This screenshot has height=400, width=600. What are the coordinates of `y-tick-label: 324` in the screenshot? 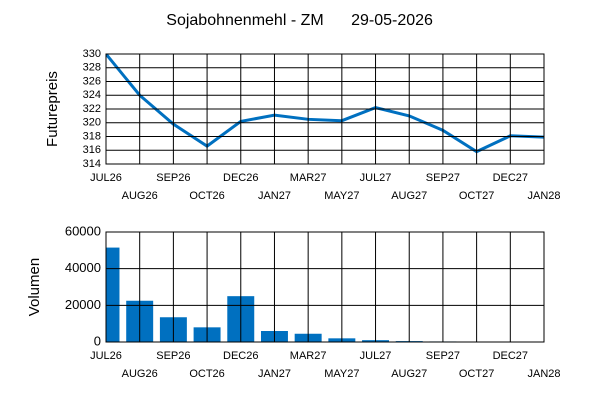 It's located at (92, 95).